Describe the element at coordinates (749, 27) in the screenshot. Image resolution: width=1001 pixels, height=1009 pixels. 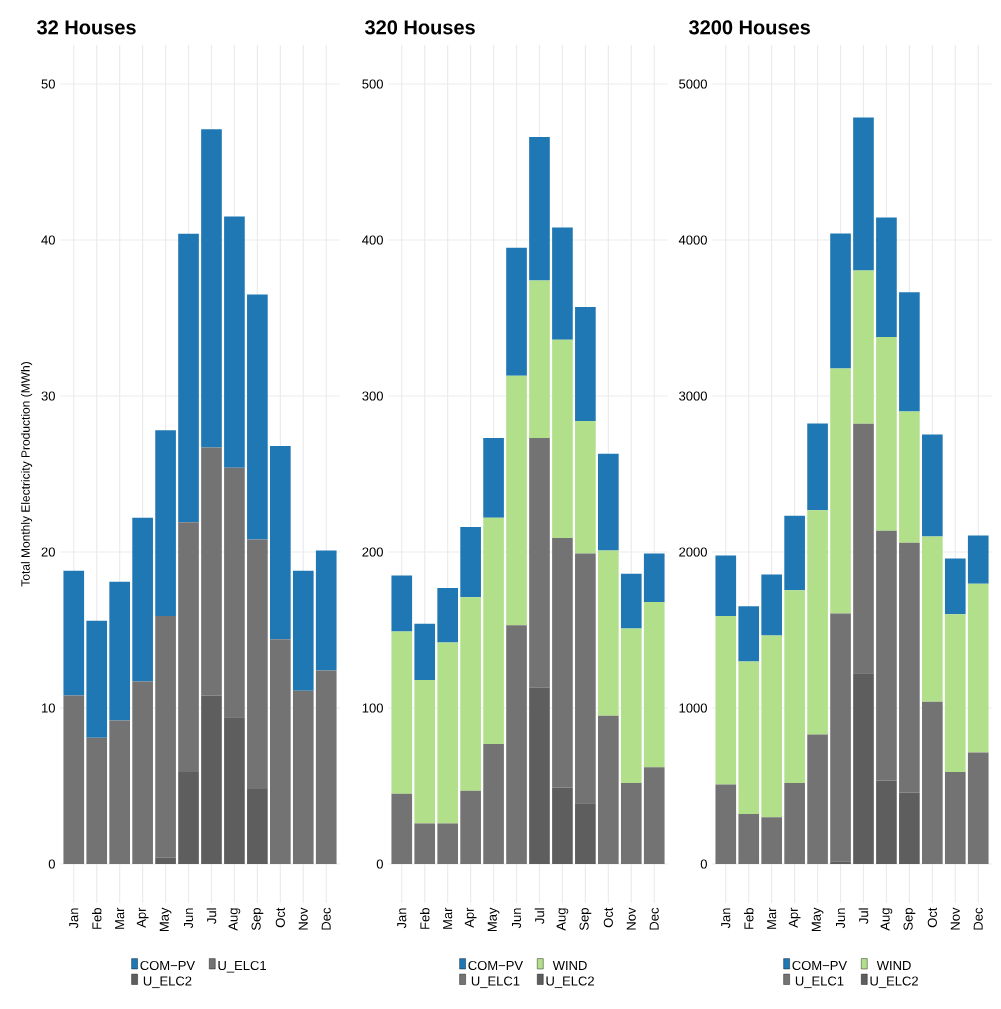
I see `chart-title: 3200 Houses` at that location.